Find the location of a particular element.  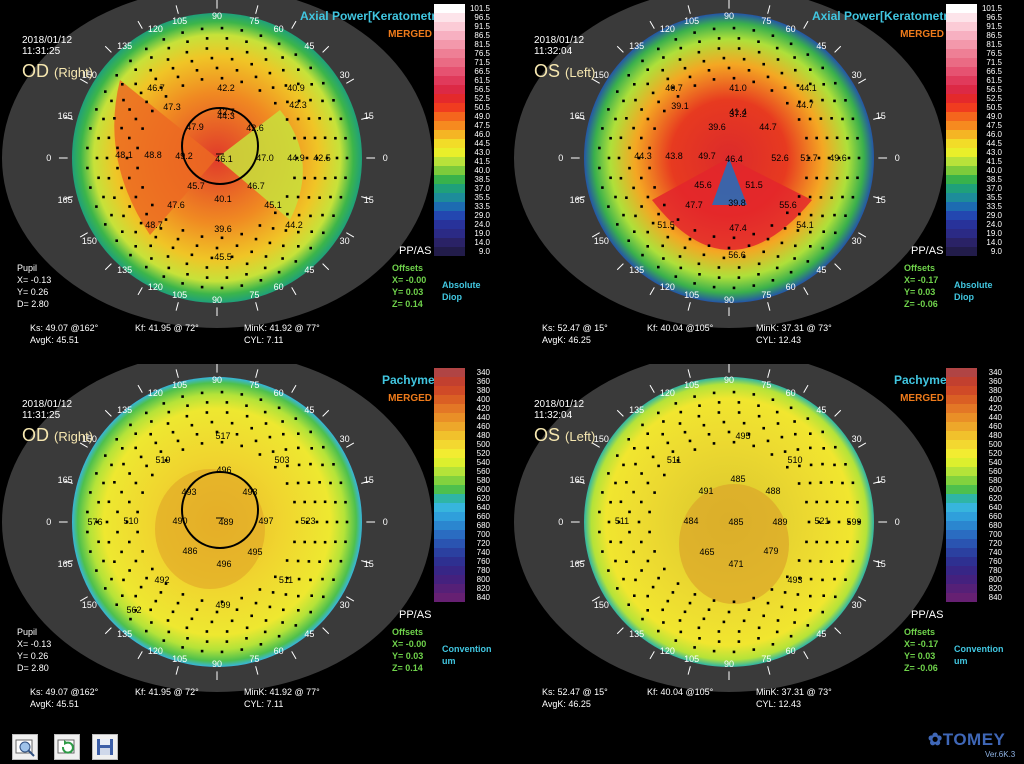

save-icon is located at coordinates (105, 747).